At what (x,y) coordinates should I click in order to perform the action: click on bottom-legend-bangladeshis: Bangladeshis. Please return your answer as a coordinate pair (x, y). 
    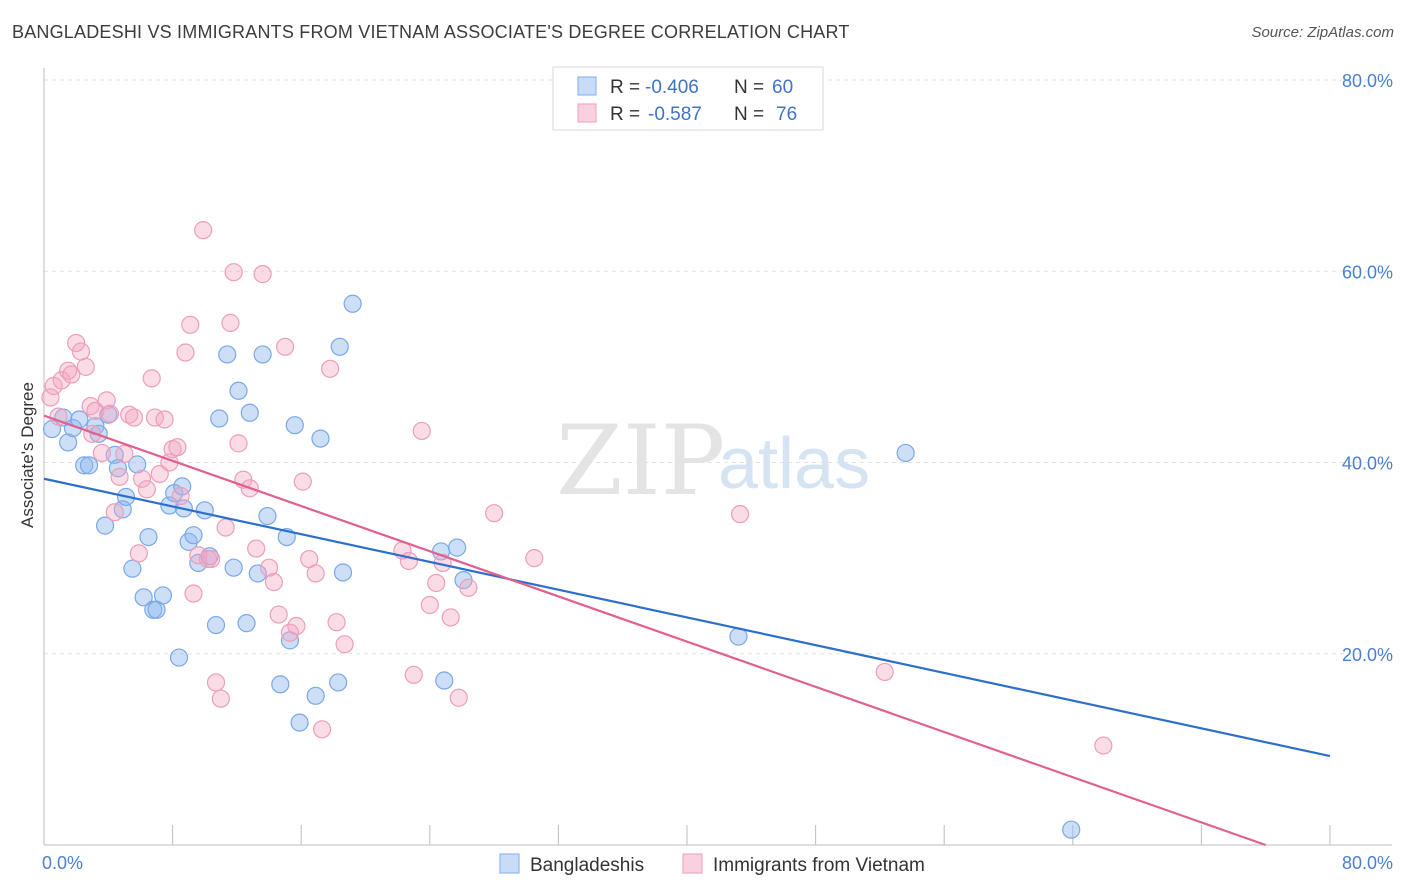
    Looking at the image, I should click on (587, 865).